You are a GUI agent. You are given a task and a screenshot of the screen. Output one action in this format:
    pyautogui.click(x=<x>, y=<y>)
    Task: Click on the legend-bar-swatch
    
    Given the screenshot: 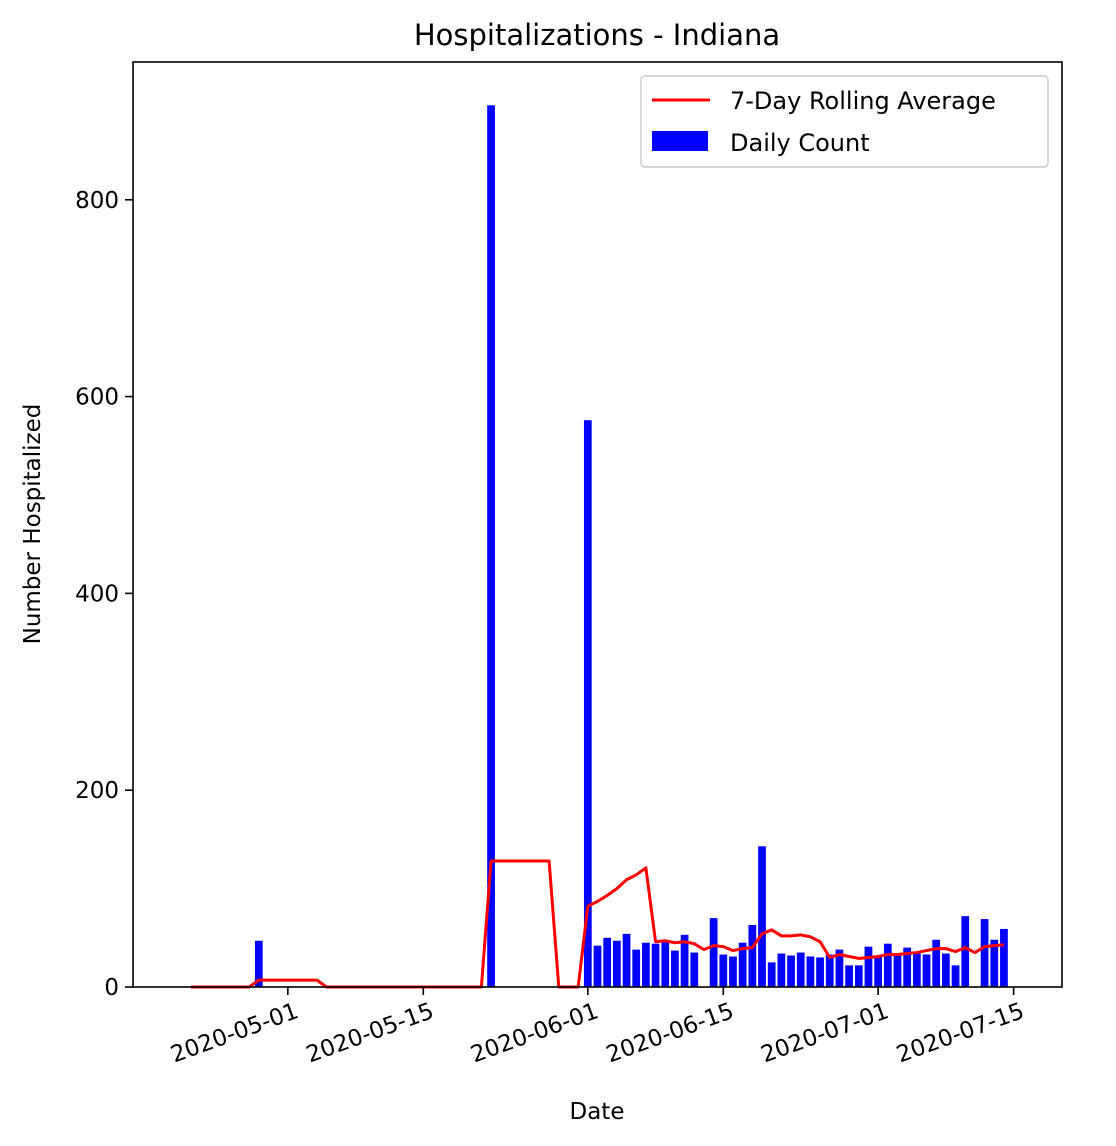 What is the action you would take?
    pyautogui.click(x=680, y=141)
    